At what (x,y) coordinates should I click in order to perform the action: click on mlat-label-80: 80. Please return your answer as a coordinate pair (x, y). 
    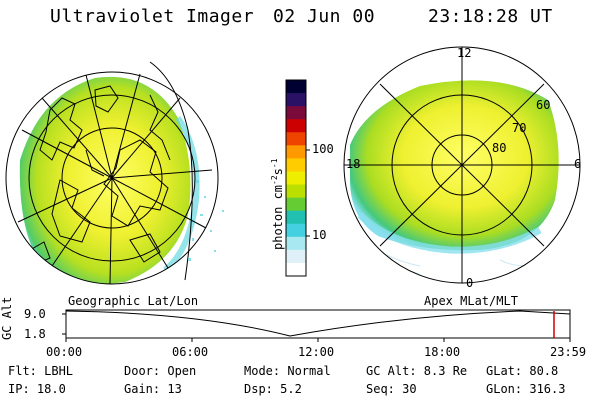
    Looking at the image, I should click on (499, 148).